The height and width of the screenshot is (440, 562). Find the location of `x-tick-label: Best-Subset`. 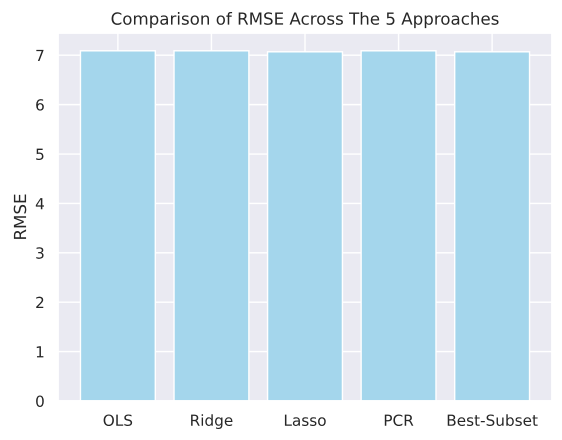

x-tick-label: Best-Subset is located at coordinates (493, 420).